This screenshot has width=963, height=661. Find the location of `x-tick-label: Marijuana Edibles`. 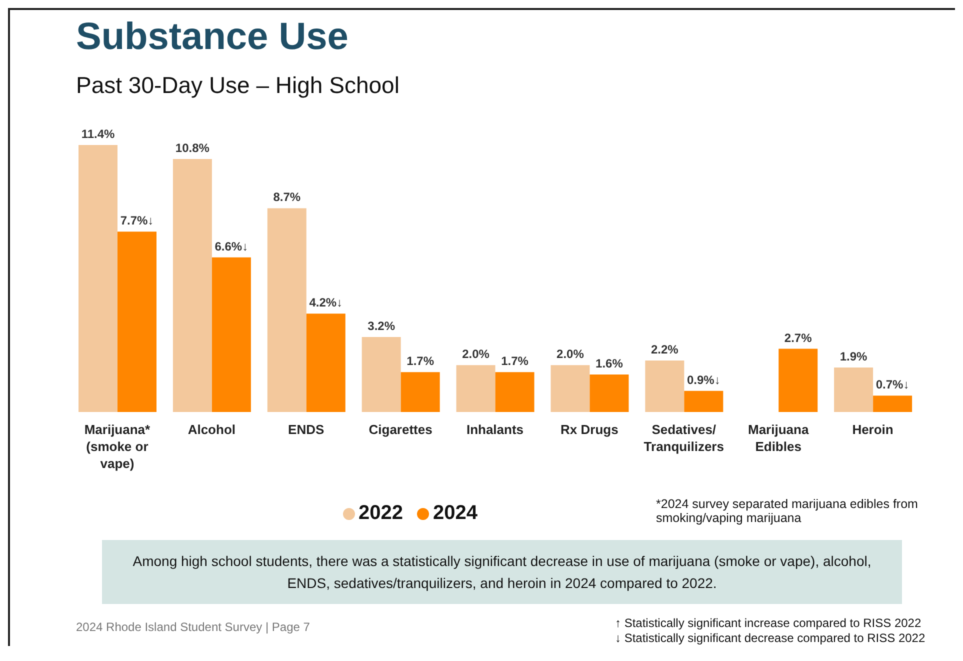

x-tick-label: Marijuana Edibles is located at coordinates (779, 438).